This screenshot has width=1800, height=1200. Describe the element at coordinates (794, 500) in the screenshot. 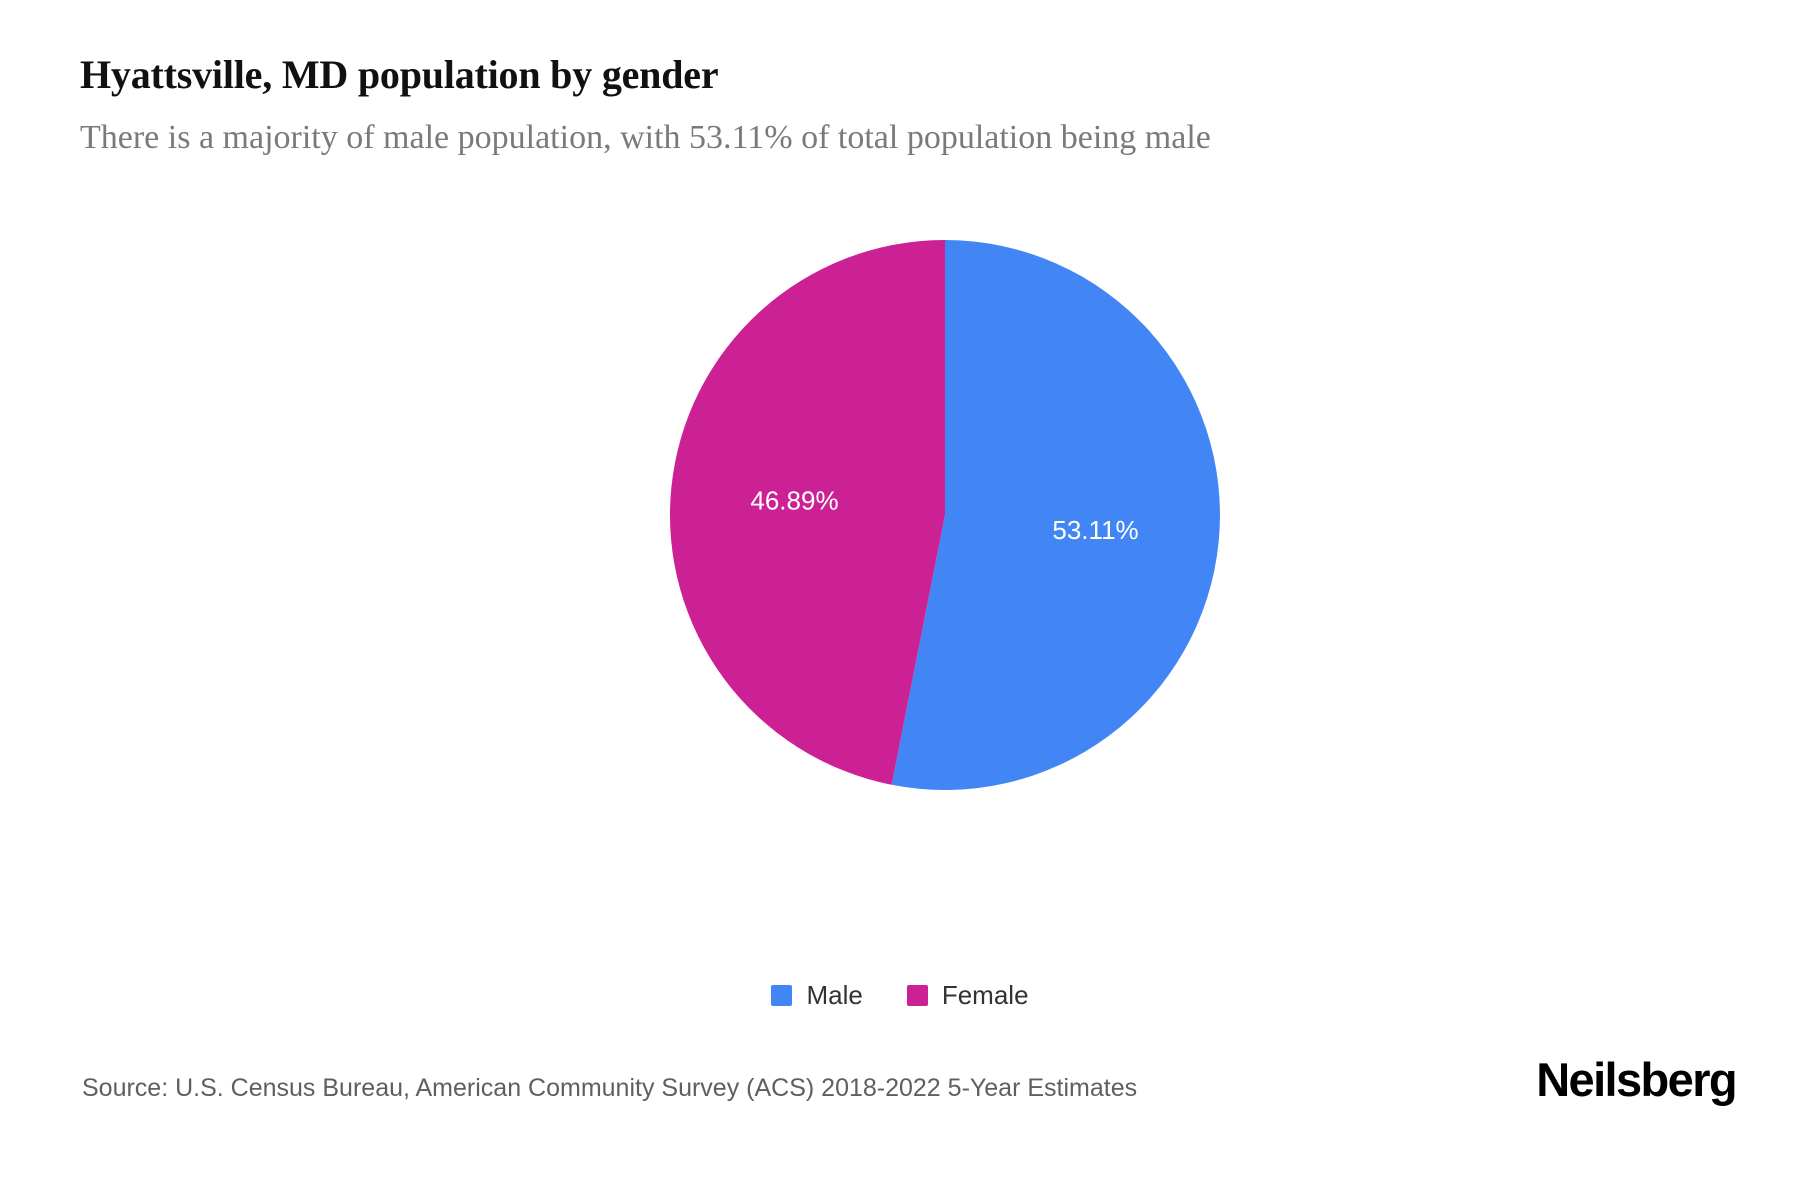

I see `pie-label-female: 46.89%` at that location.